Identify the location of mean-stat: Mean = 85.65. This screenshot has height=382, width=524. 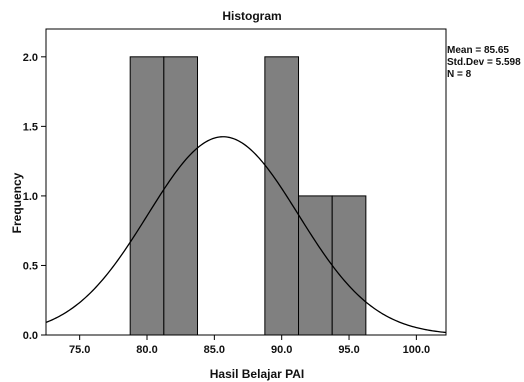
(478, 50).